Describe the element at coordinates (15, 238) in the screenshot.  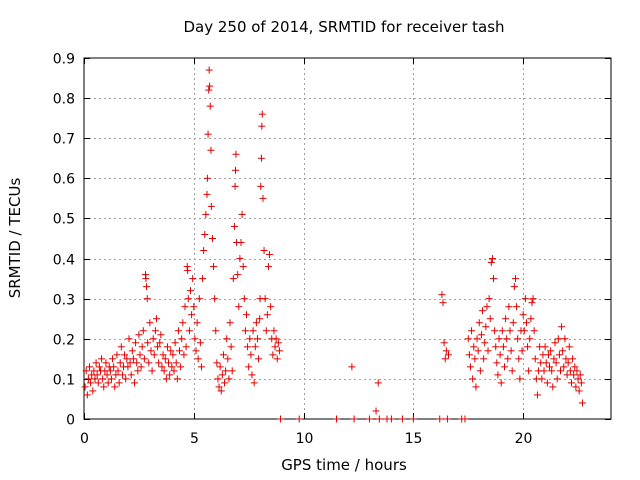
I see `y-axis-title: SRMTID / TECUs` at that location.